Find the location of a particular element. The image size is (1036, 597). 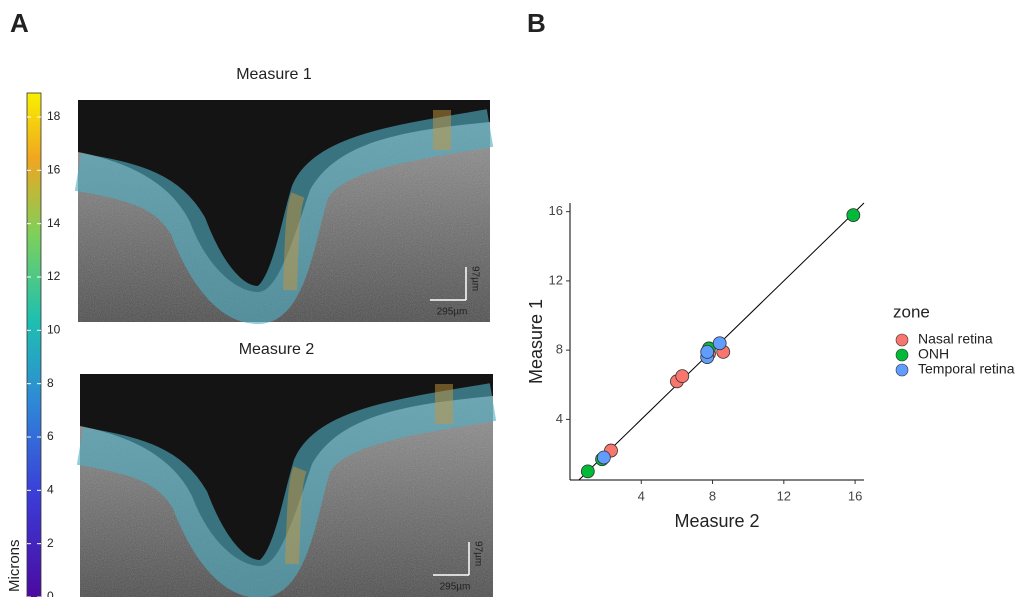

legend-label: Nasal retina is located at coordinates (955, 339).